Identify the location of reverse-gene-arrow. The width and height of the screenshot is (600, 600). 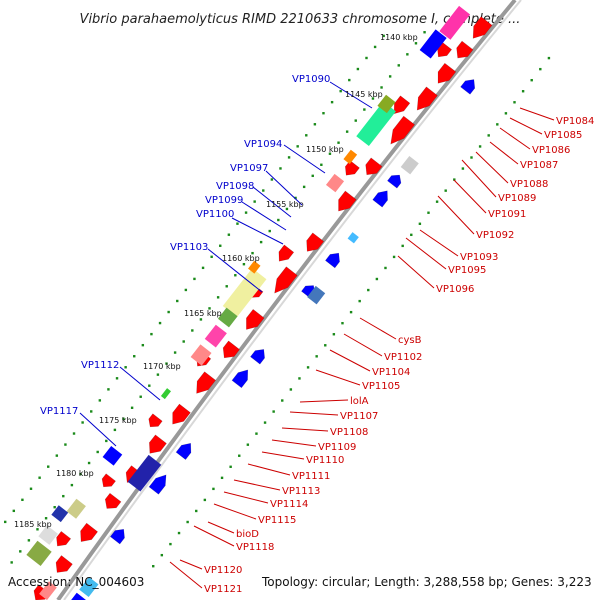
(394, 181).